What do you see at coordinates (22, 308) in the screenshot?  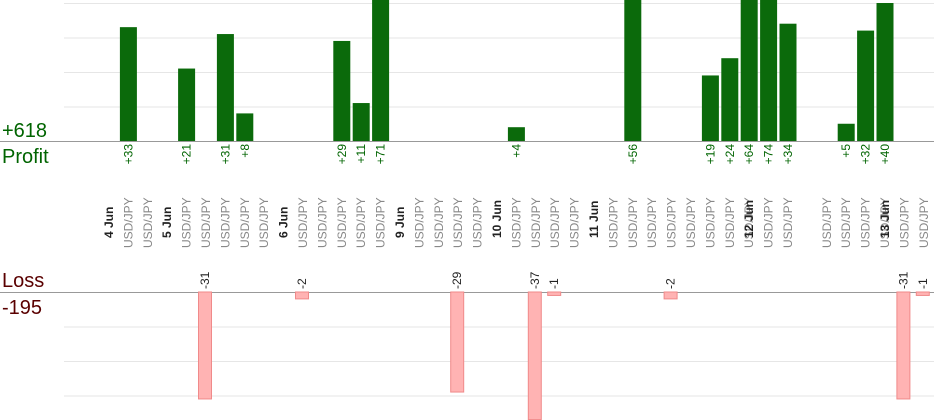 I see `loss-total: -195` at bounding box center [22, 308].